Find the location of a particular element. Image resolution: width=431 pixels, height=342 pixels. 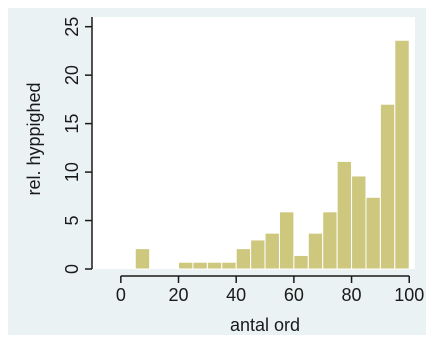

x-tick-label: 20 is located at coordinates (179, 295).